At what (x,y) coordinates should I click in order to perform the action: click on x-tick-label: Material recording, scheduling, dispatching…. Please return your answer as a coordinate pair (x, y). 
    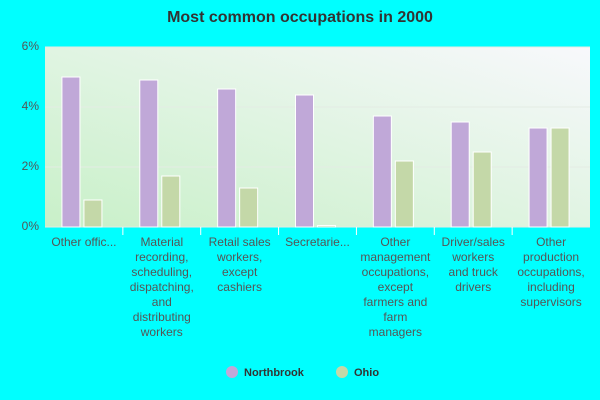
    Looking at the image, I should click on (162, 287).